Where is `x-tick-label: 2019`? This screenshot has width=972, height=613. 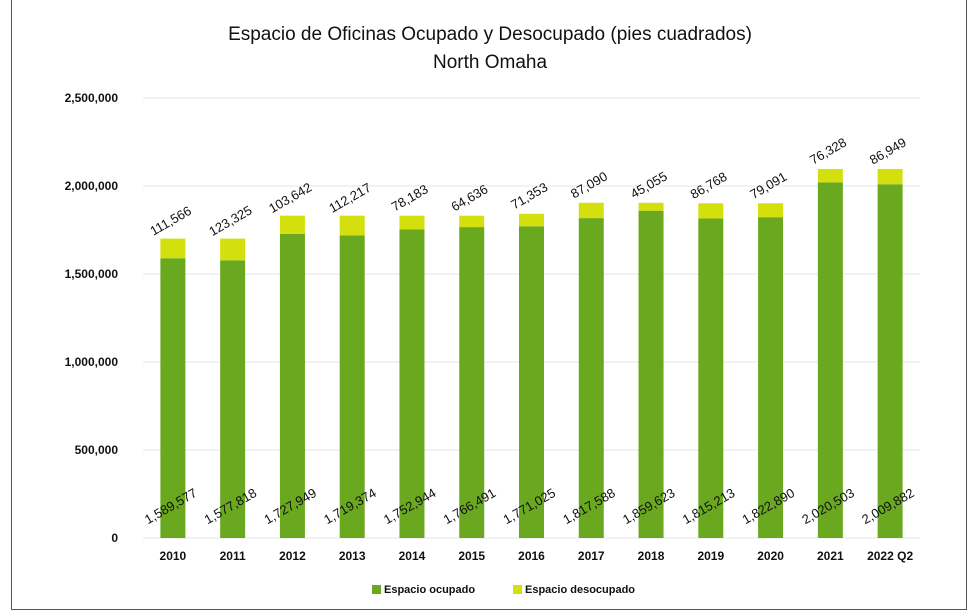
x-tick-label: 2019 is located at coordinates (710, 556).